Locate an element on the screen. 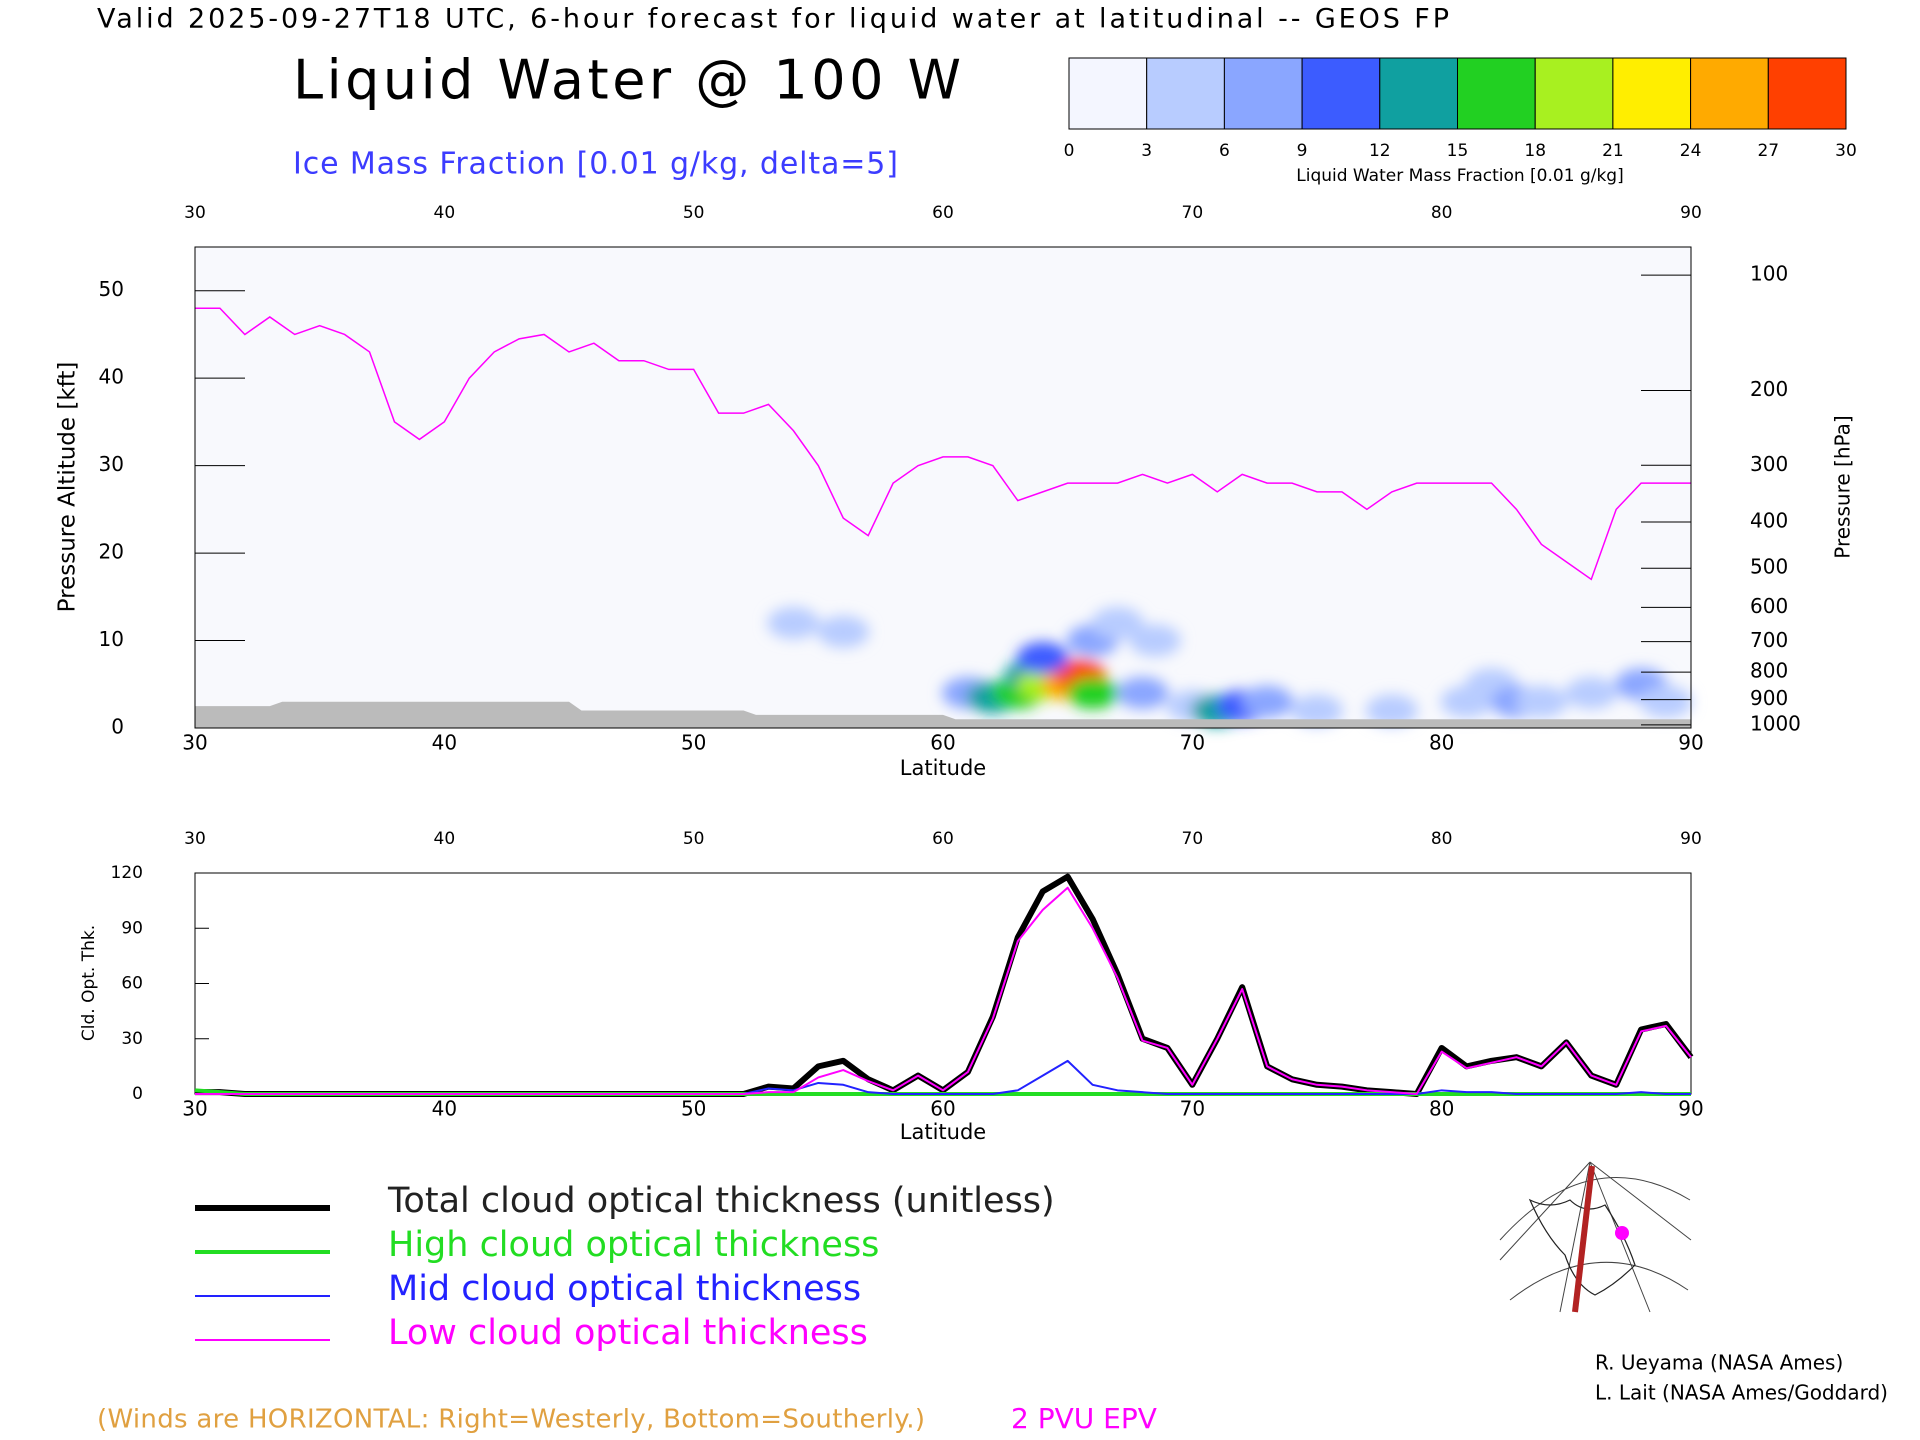 This screenshot has width=1920, height=1440. tropopause-legend: 2 PVU EPV is located at coordinates (1084, 1418).